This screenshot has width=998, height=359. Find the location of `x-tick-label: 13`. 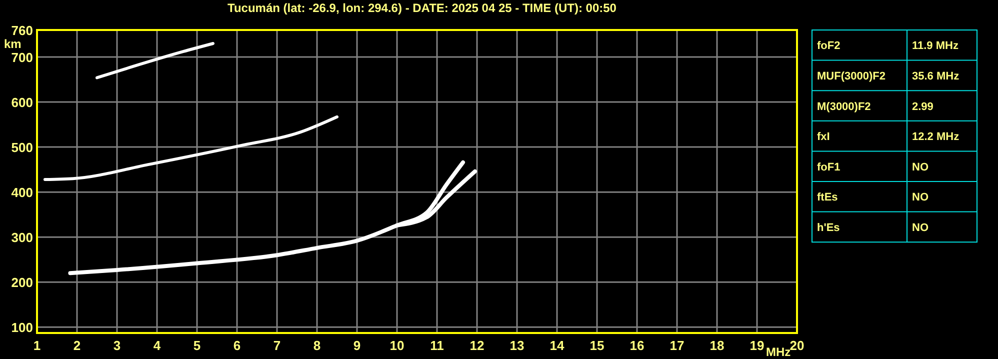

x-tick-label: 13 is located at coordinates (517, 345).